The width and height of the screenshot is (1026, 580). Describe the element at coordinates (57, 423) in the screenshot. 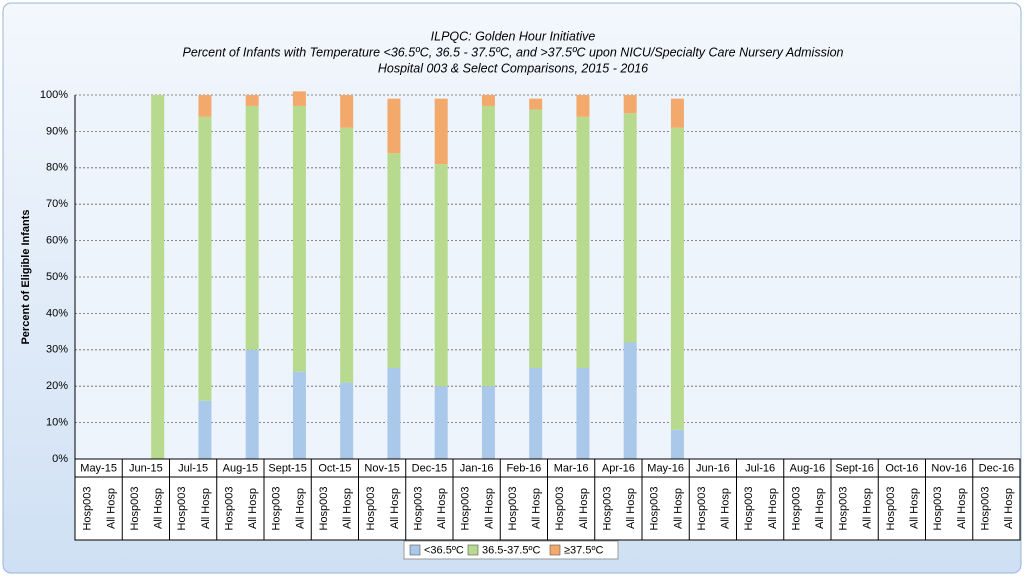

I see `y-tick-label: 10%` at that location.